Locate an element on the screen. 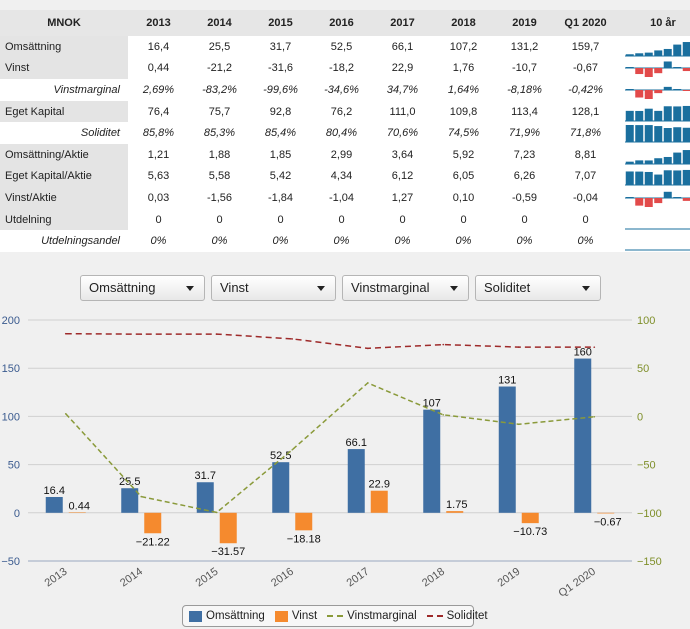  table-cell: 16,4 is located at coordinates (158, 47).